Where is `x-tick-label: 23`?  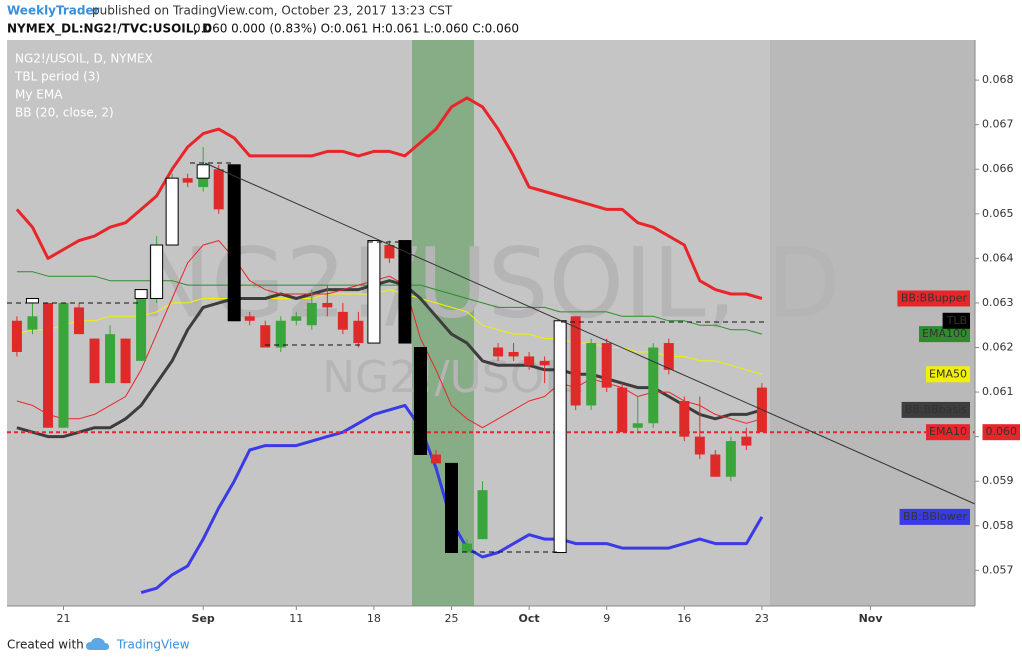
x-tick-label: 23 is located at coordinates (762, 618).